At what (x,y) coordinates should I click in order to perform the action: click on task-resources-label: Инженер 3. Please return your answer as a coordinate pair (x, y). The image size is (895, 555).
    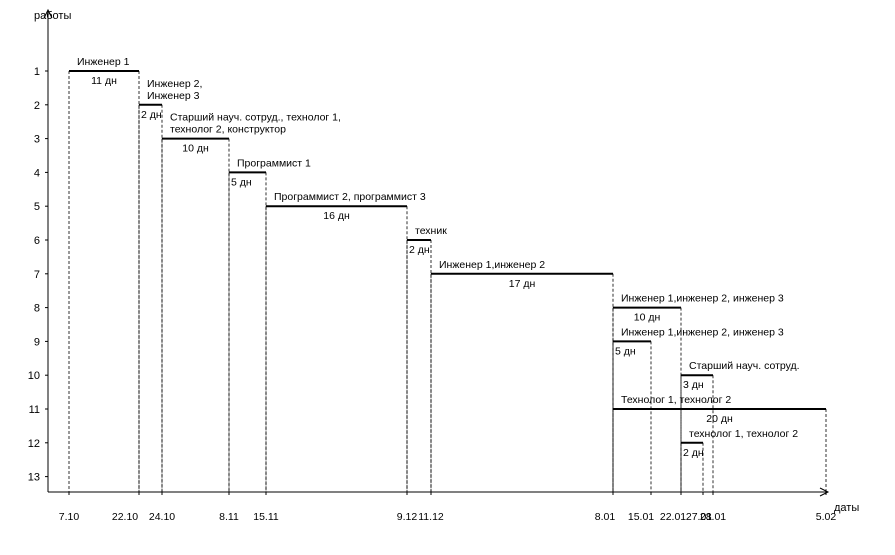
    Looking at the image, I should click on (173, 96).